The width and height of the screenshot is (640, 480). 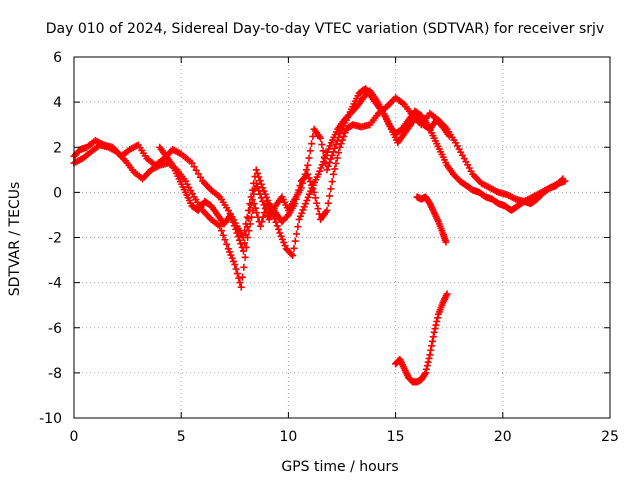 What do you see at coordinates (339, 467) in the screenshot?
I see `x-axis-label: GPS time / hours` at bounding box center [339, 467].